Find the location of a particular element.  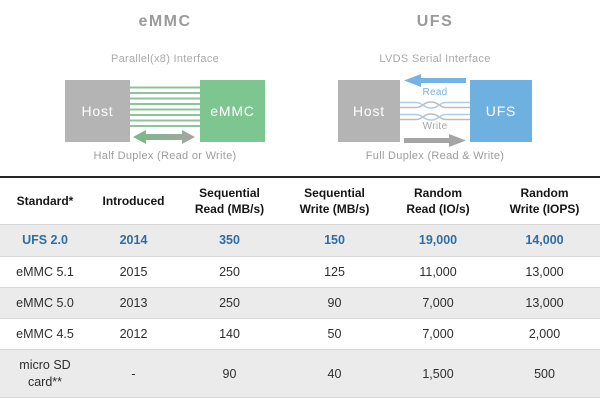

table-row-emmc-4-5: eMMC 4.5 2012 140 50 7,000 2,000 is located at coordinates (300, 334).